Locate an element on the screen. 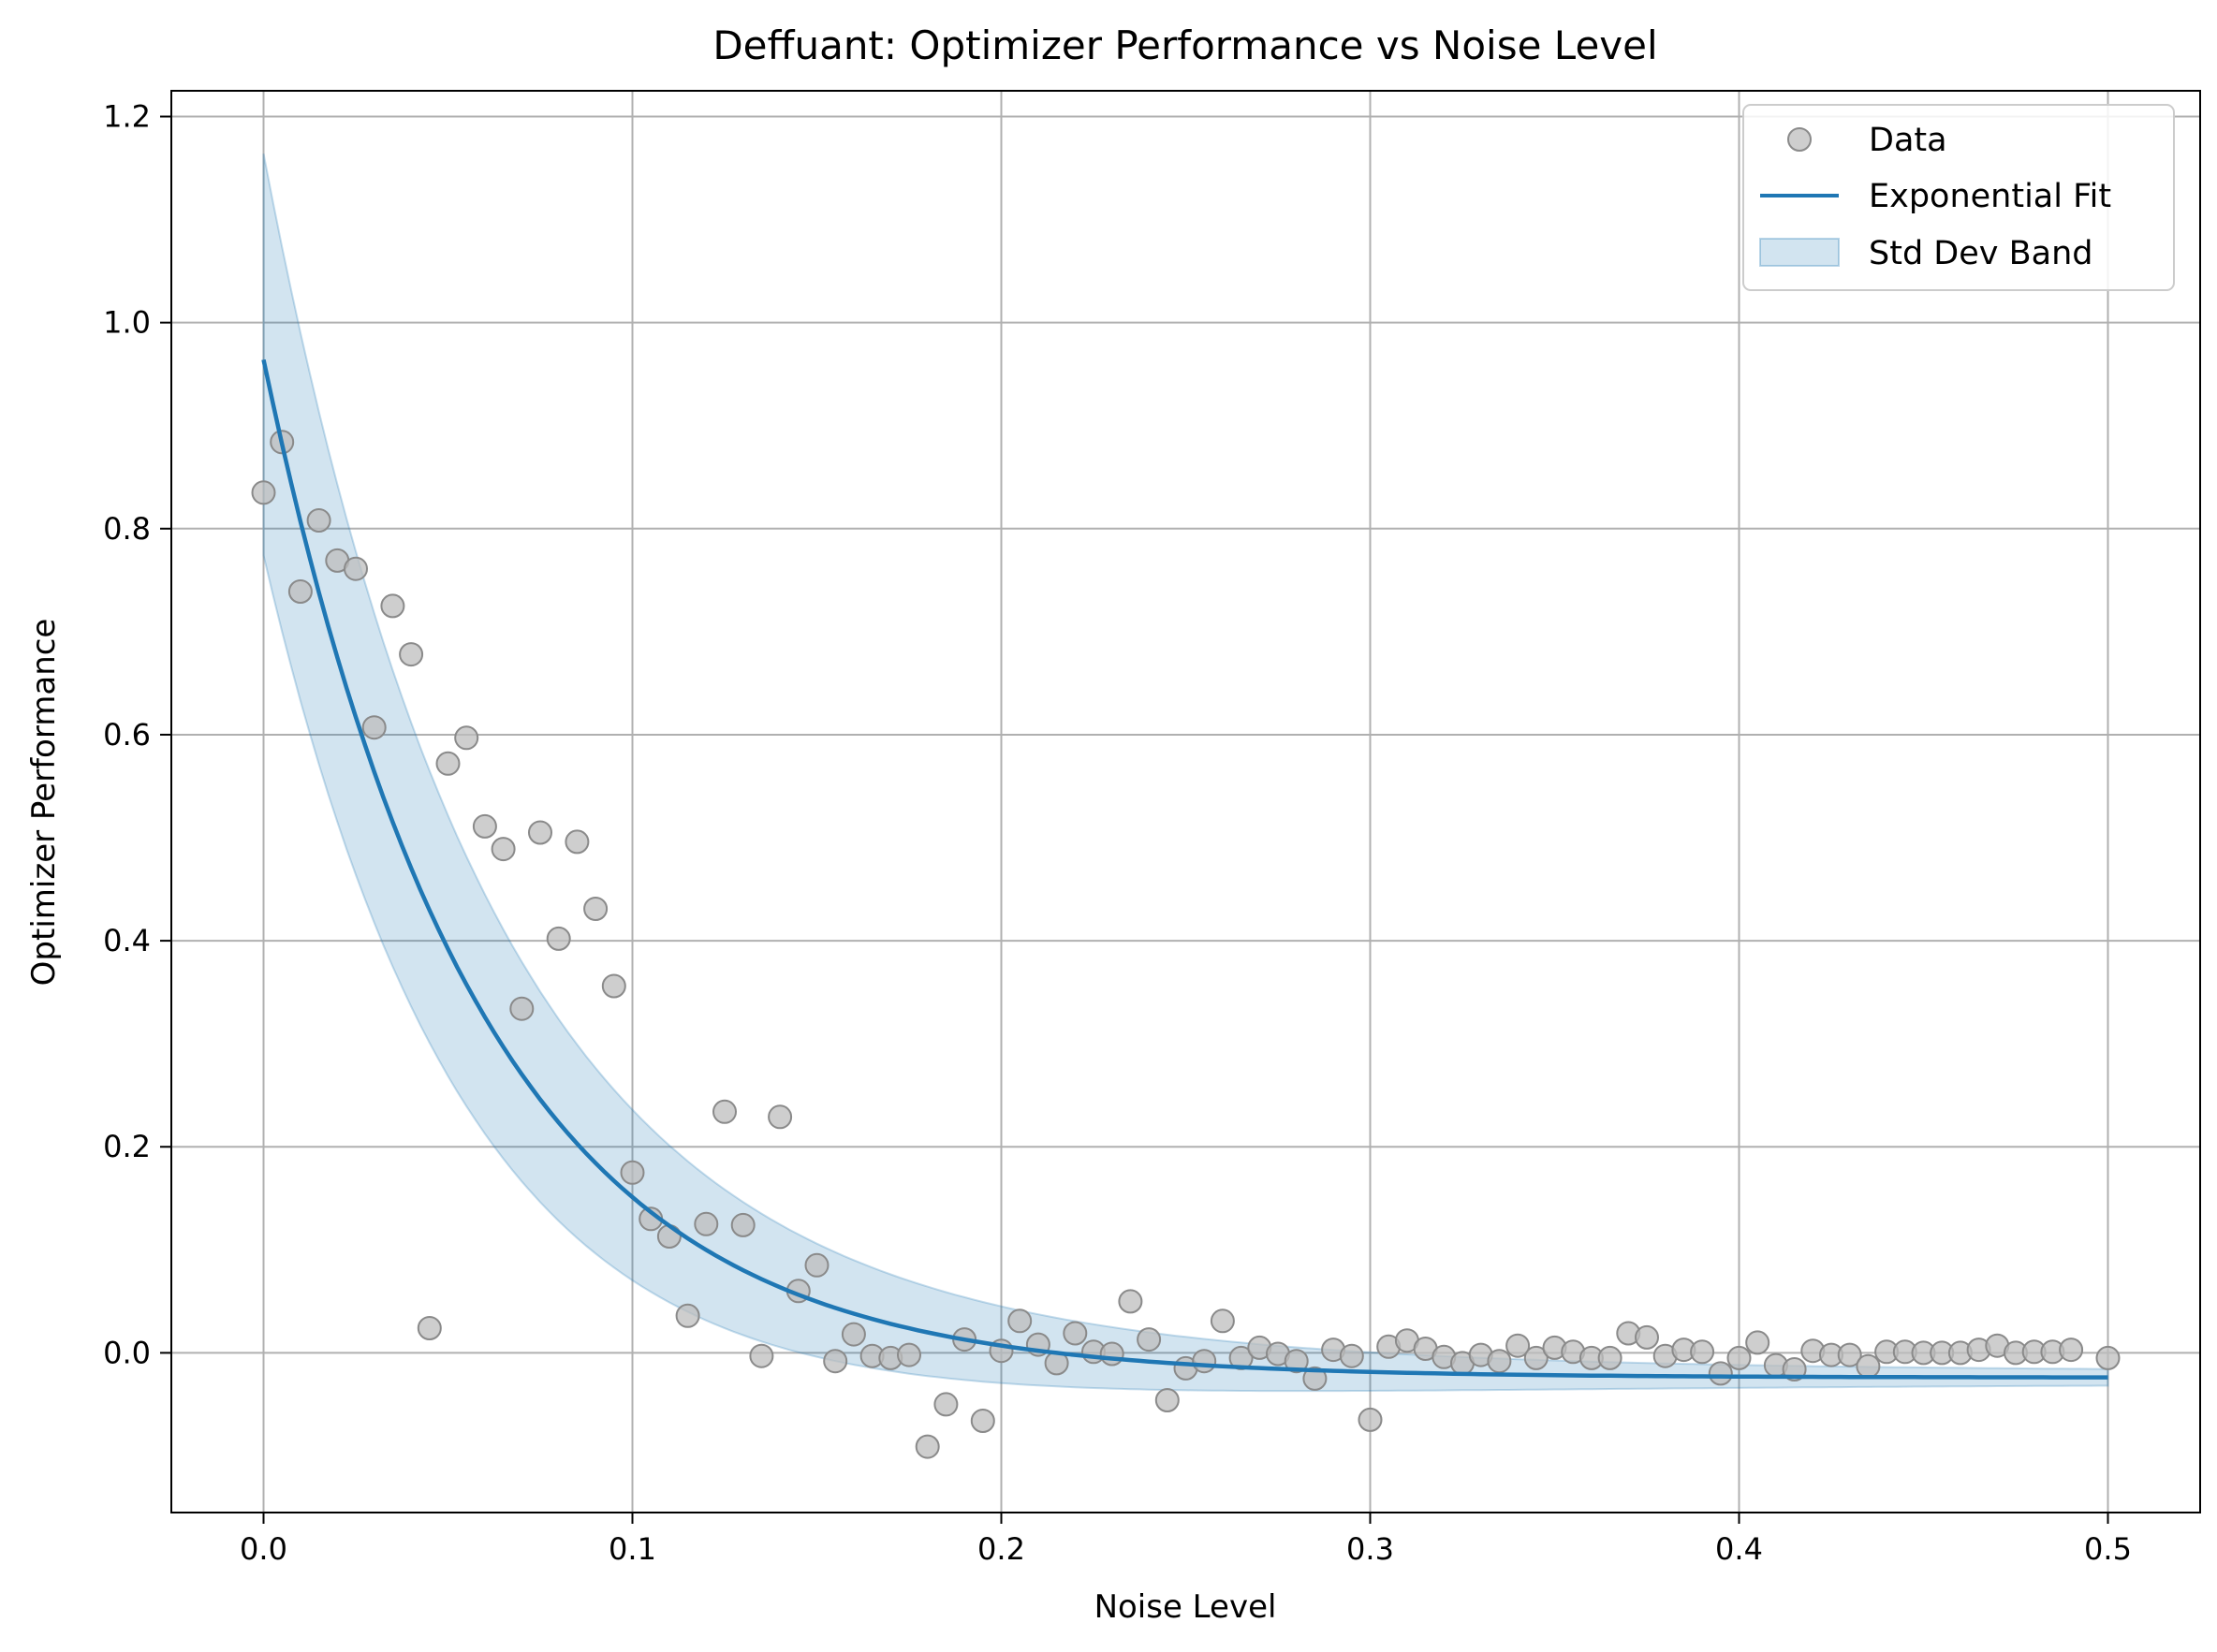 The height and width of the screenshot is (1652, 2217). y-tick-label: 0.6 is located at coordinates (127, 735).